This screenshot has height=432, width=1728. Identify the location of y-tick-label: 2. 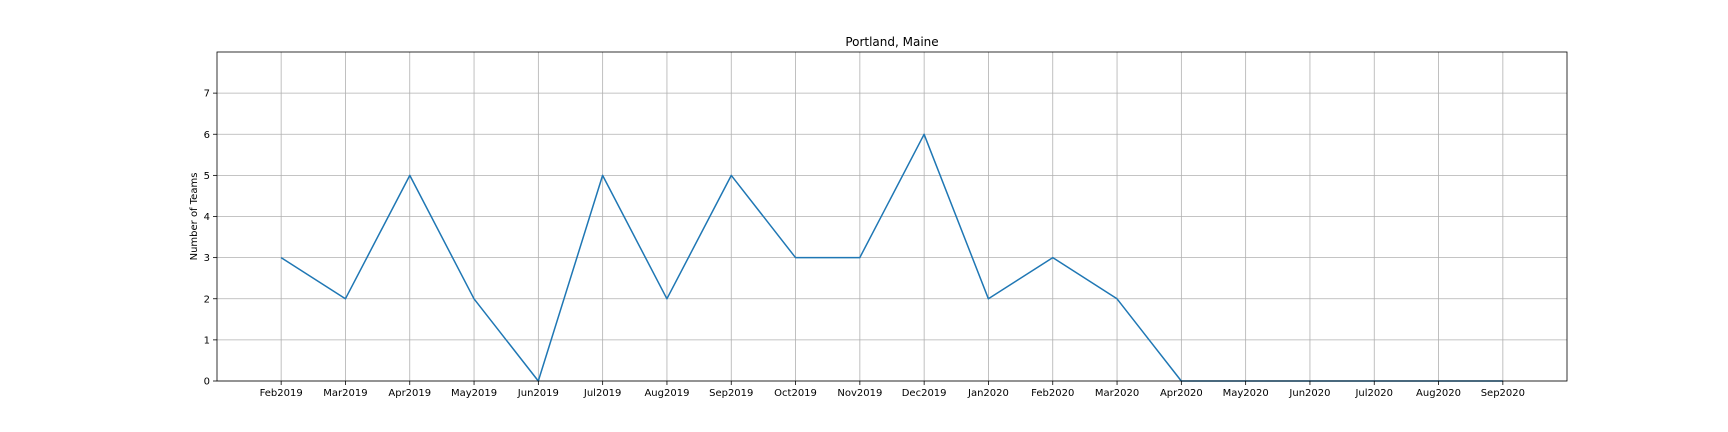
(207, 299).